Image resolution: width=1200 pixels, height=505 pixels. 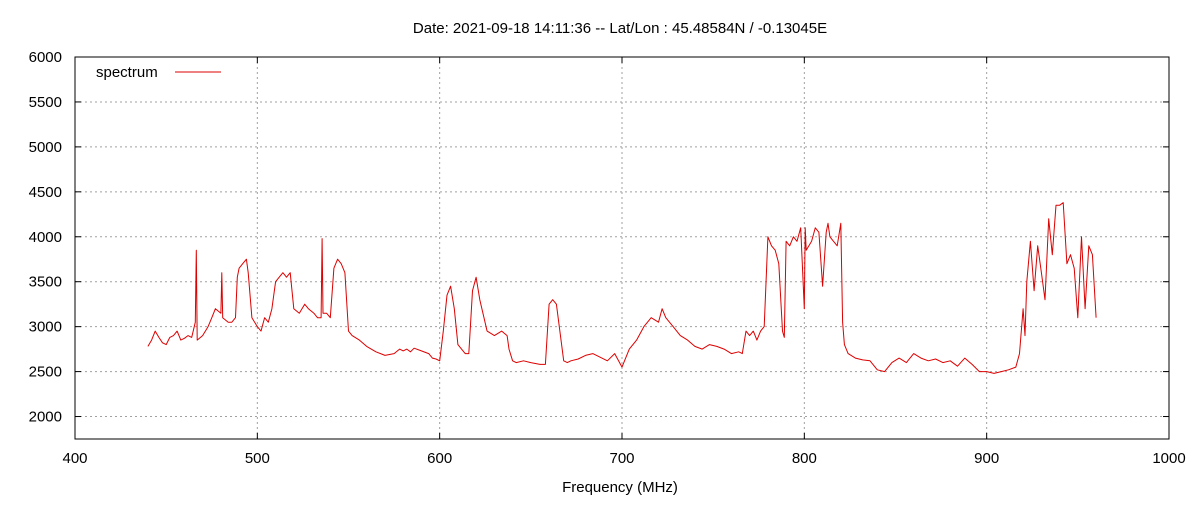 What do you see at coordinates (45, 417) in the screenshot?
I see `y-tick-label: 2000` at bounding box center [45, 417].